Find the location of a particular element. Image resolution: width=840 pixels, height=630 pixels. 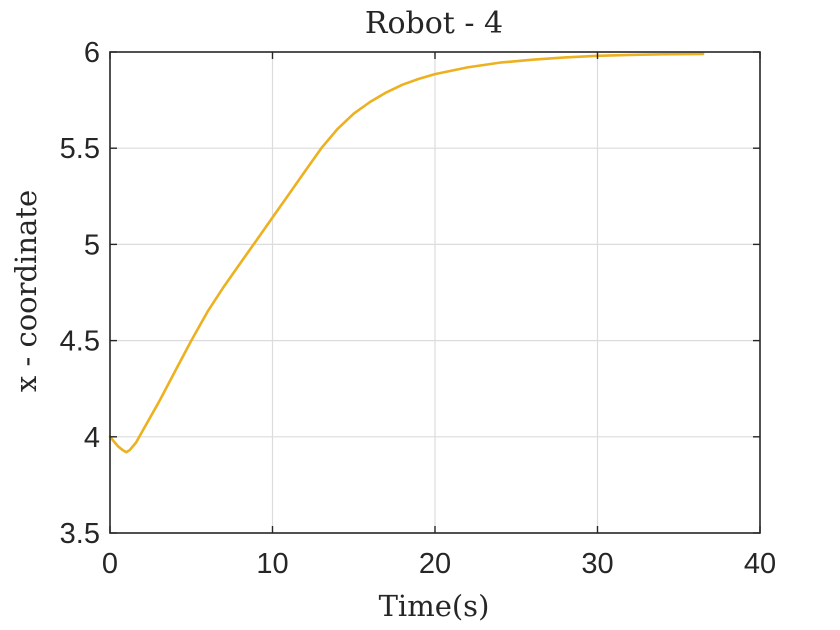

x-tick-label: 0 is located at coordinates (110, 564).